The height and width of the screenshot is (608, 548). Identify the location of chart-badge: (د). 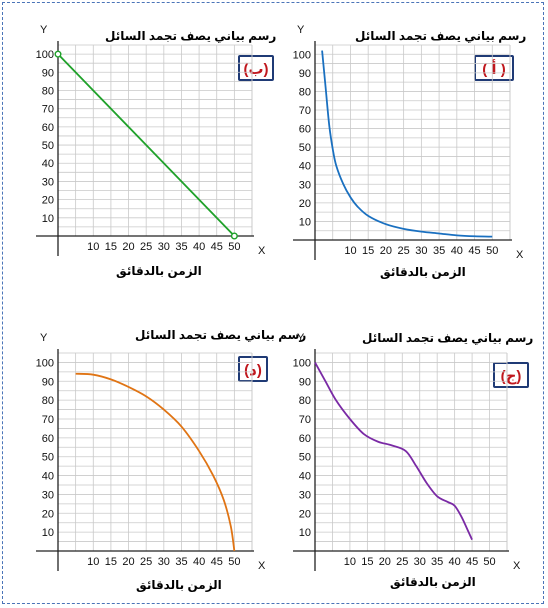
(253, 369).